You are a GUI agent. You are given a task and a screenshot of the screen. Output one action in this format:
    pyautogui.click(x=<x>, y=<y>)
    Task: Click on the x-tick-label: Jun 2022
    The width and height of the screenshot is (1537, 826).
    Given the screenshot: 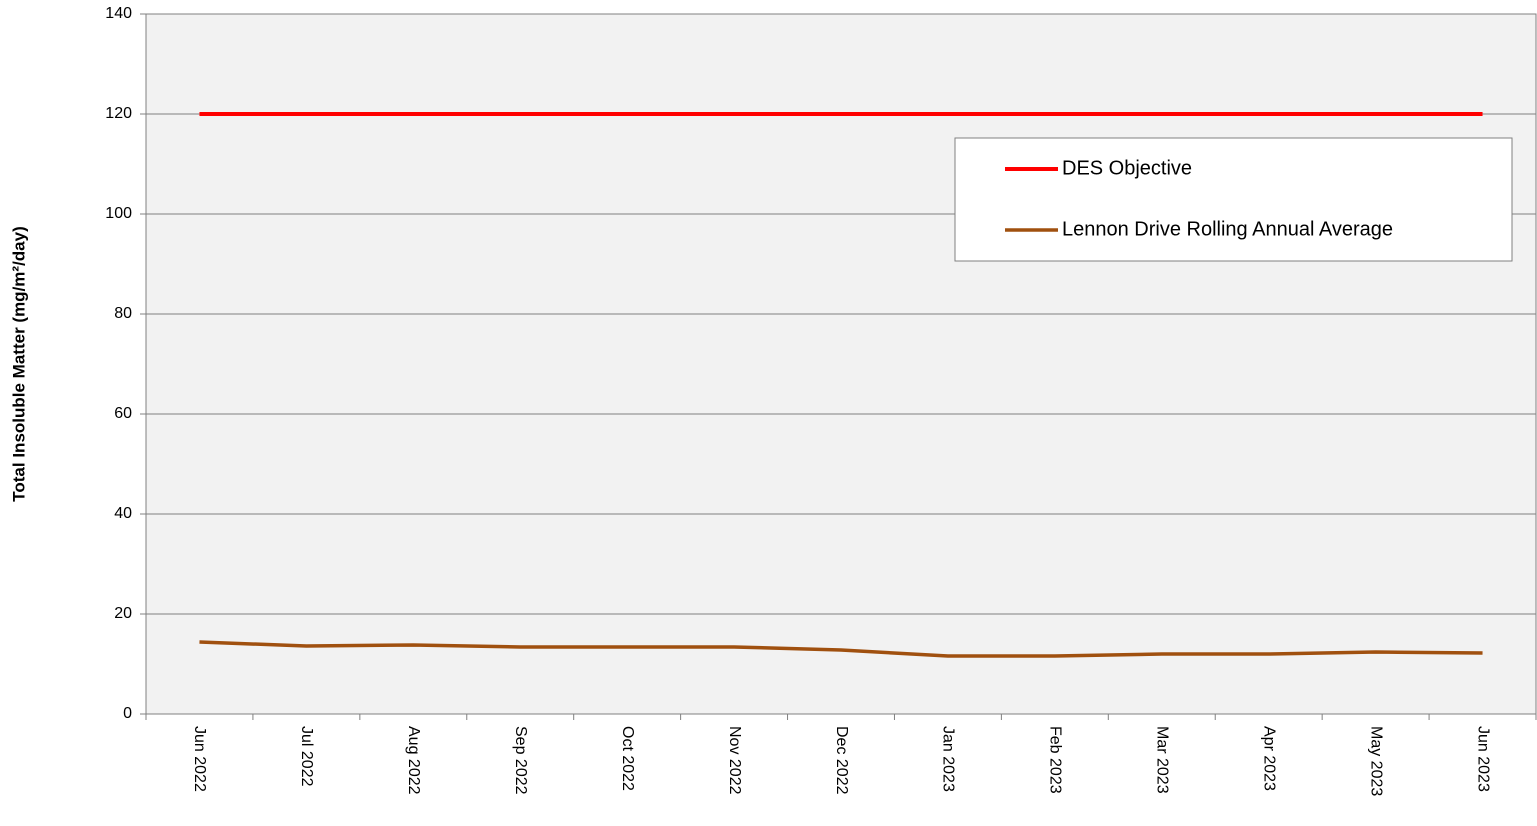 What is the action you would take?
    pyautogui.click(x=199, y=759)
    